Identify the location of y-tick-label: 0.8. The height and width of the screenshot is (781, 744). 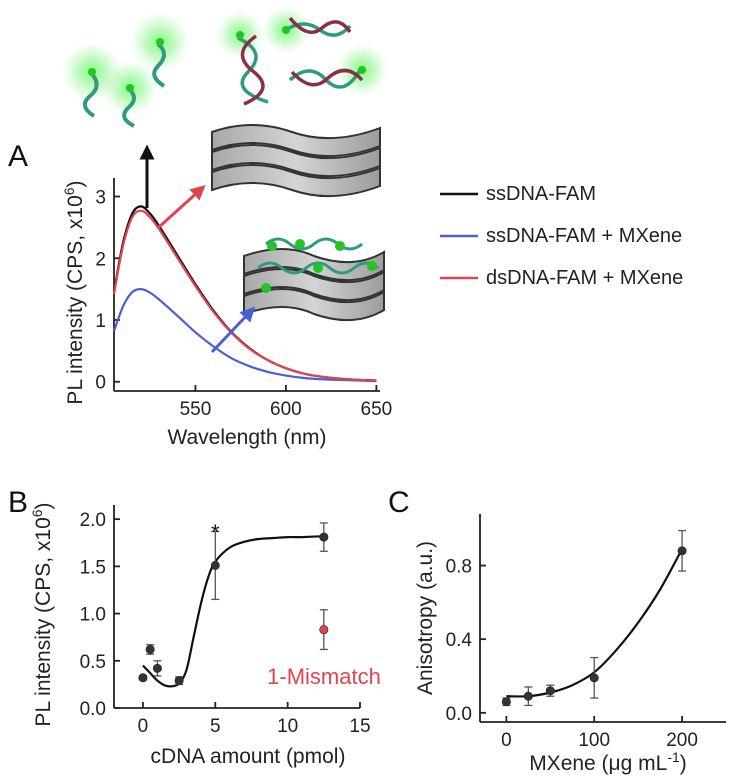
(459, 567).